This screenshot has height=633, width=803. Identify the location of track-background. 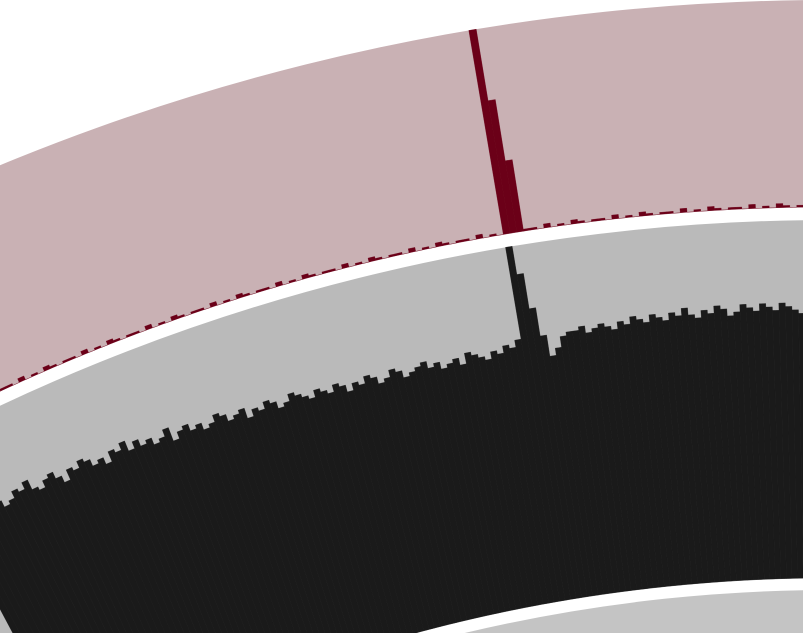
(633, 611).